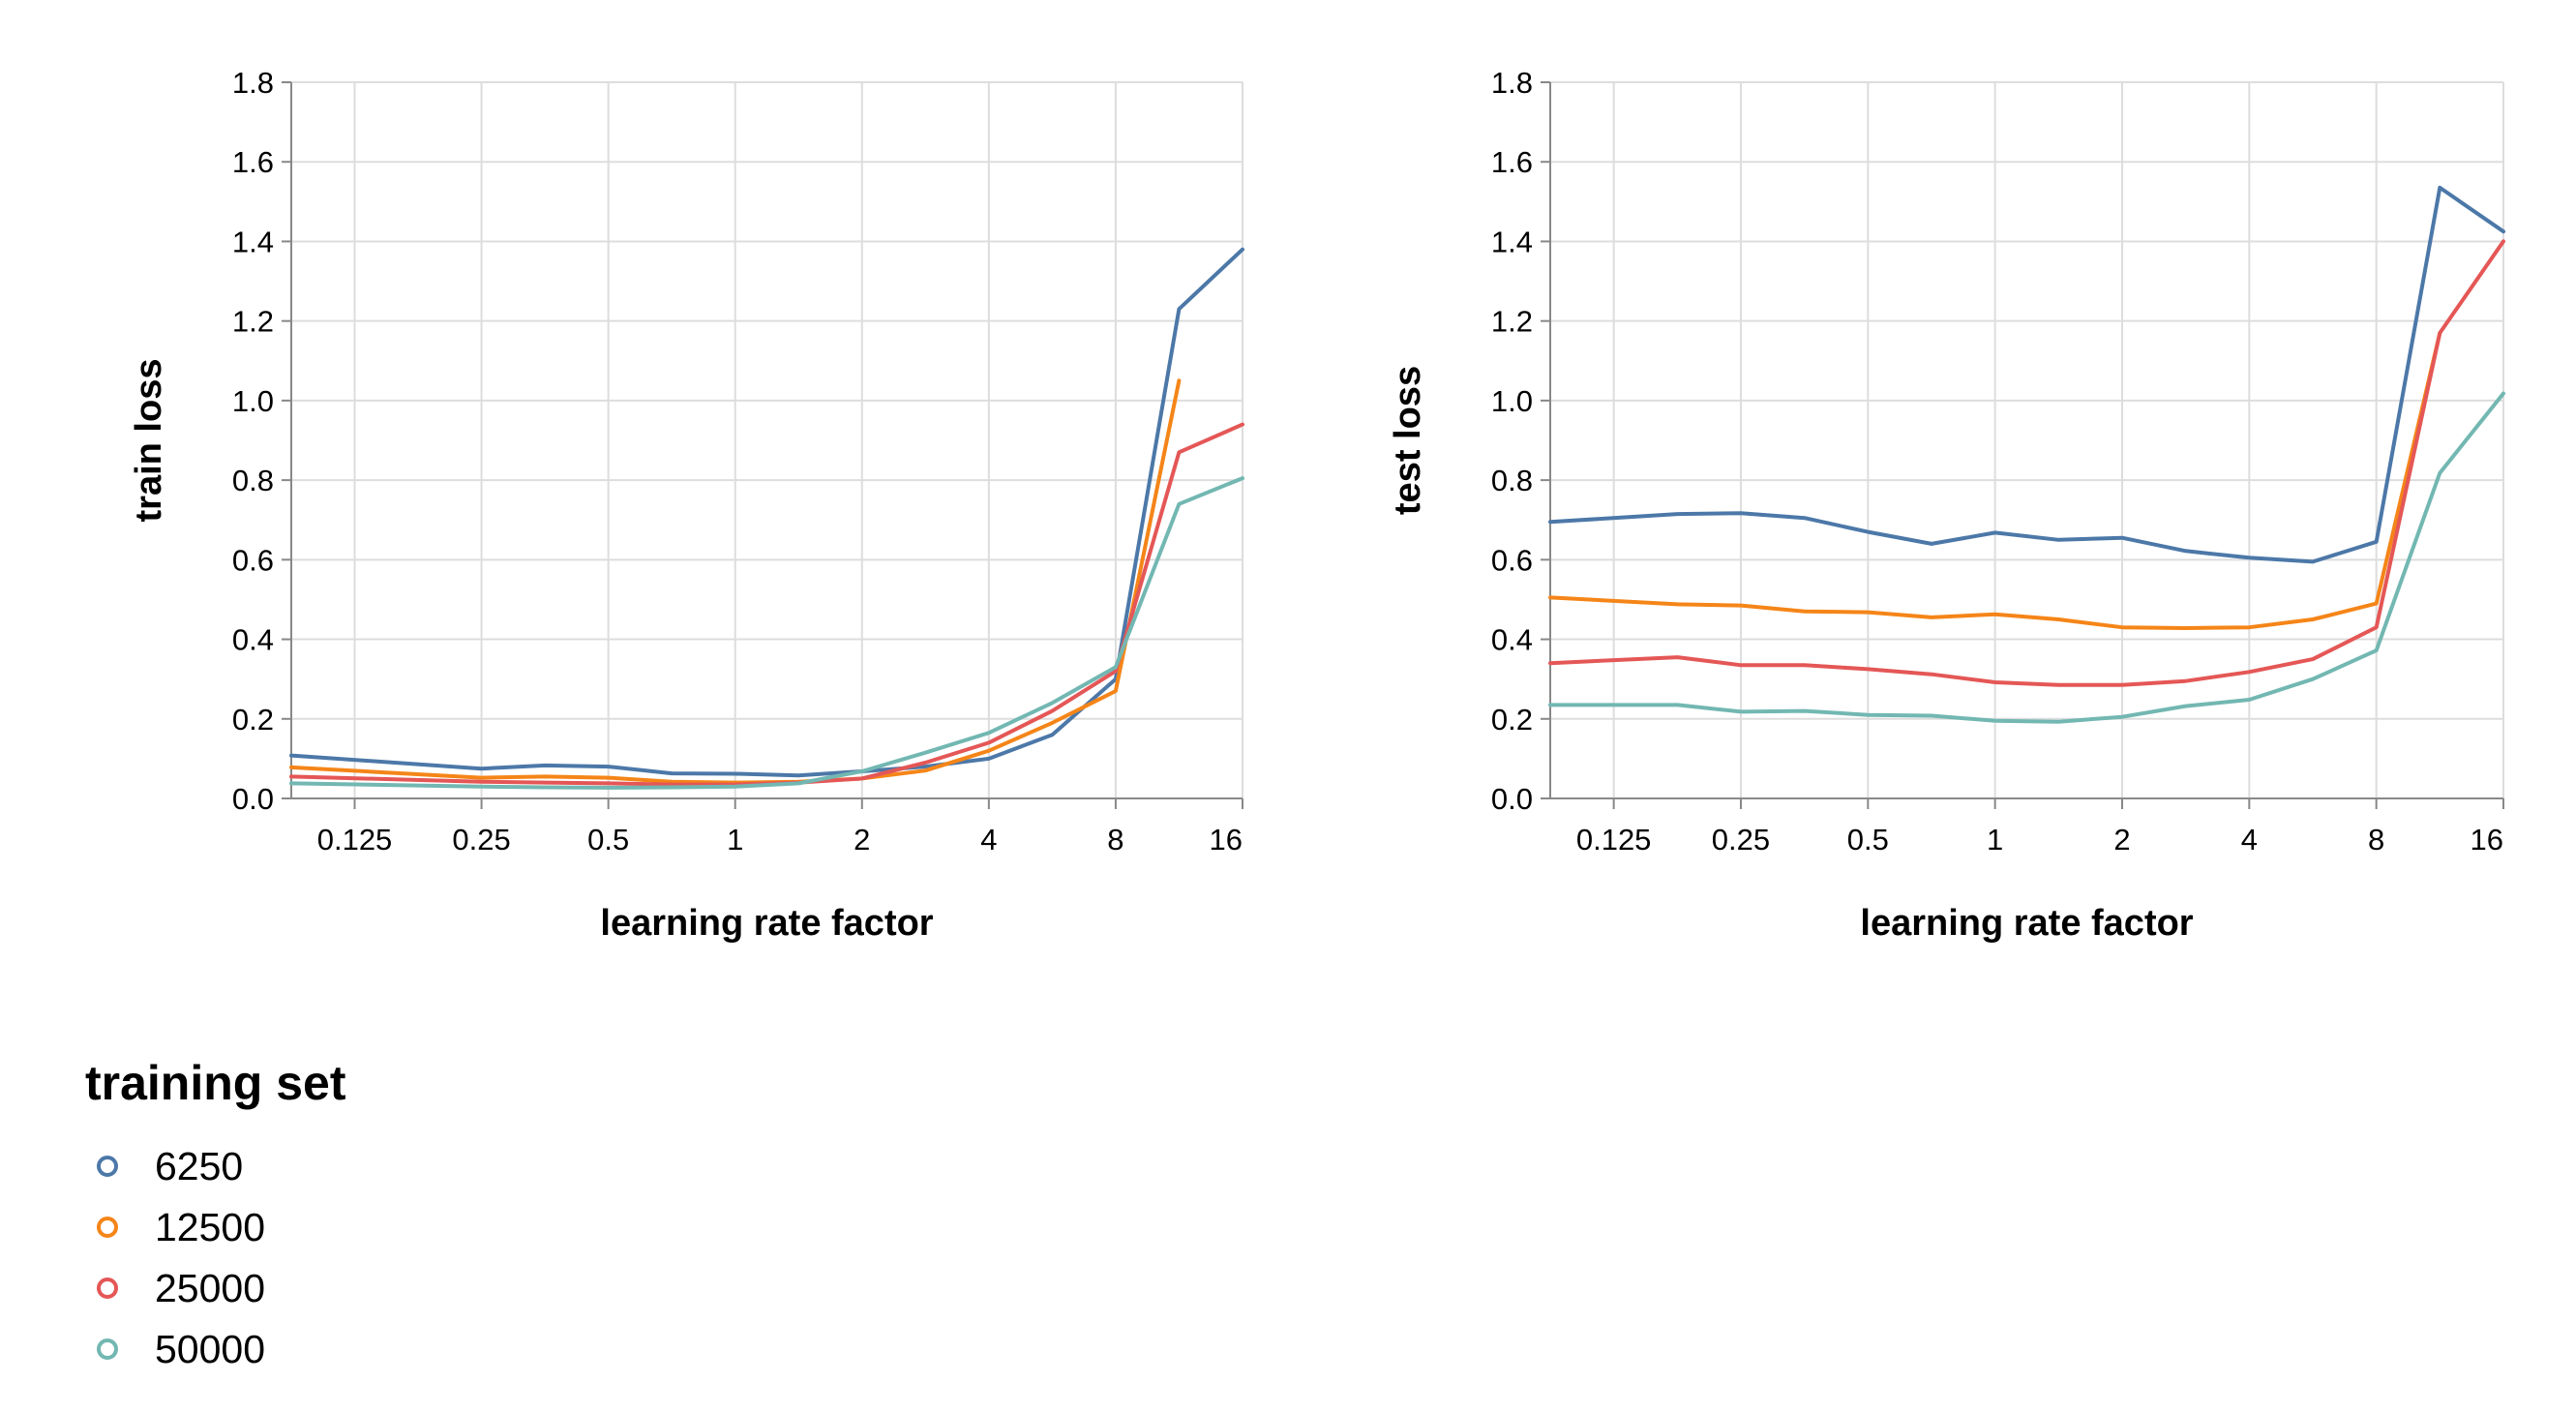  I want to click on legend-label: 25000, so click(210, 1288).